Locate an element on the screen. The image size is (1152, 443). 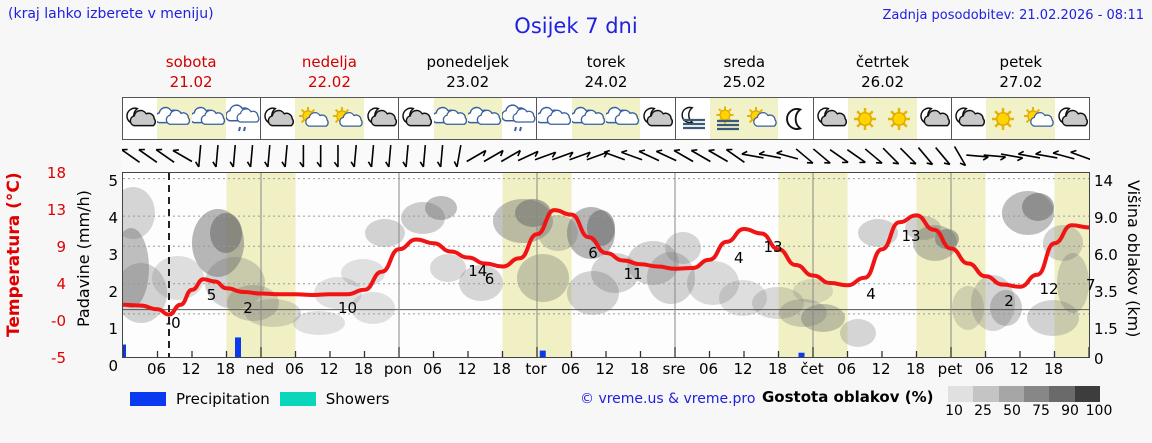
temp-tick: 13 is located at coordinates (56, 210).